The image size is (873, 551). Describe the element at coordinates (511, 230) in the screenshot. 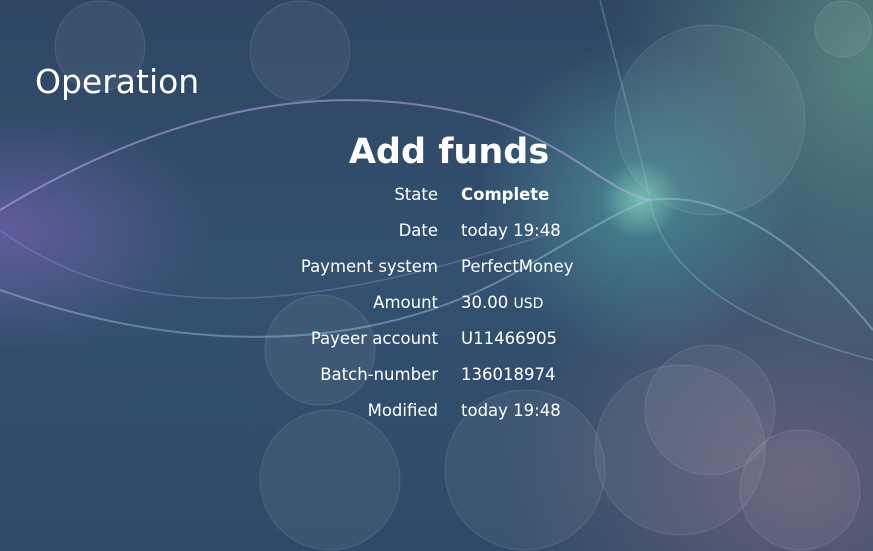

I see `value-date: today 19:48` at that location.